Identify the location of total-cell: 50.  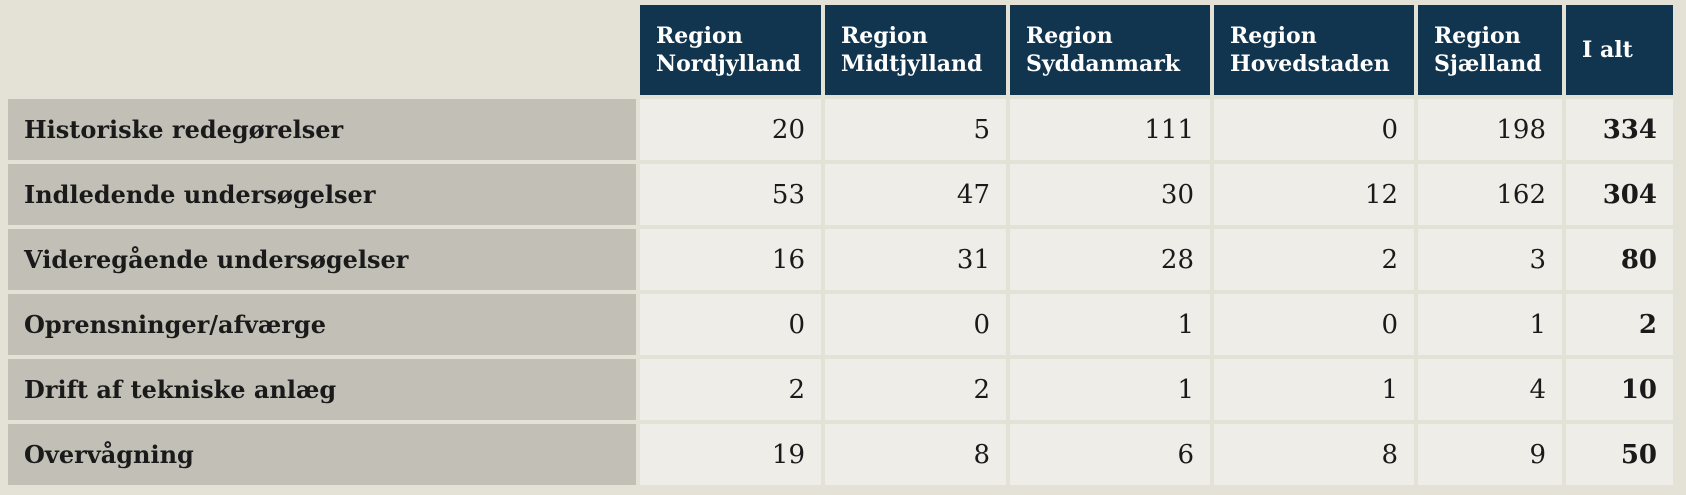
(1619, 454).